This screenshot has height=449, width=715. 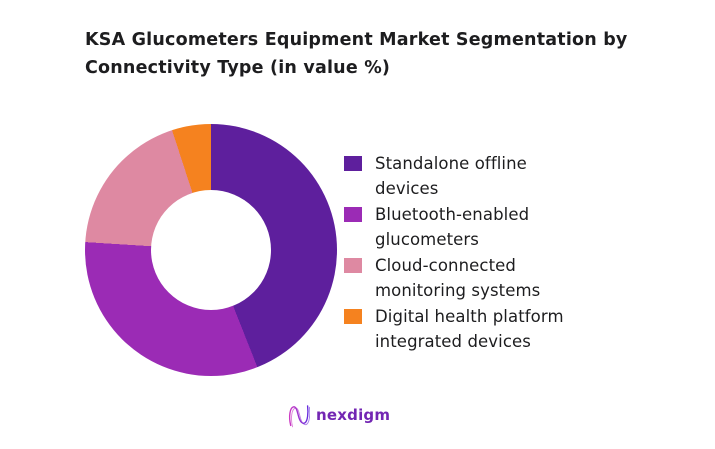 I want to click on donut-hole, so click(x=211, y=250).